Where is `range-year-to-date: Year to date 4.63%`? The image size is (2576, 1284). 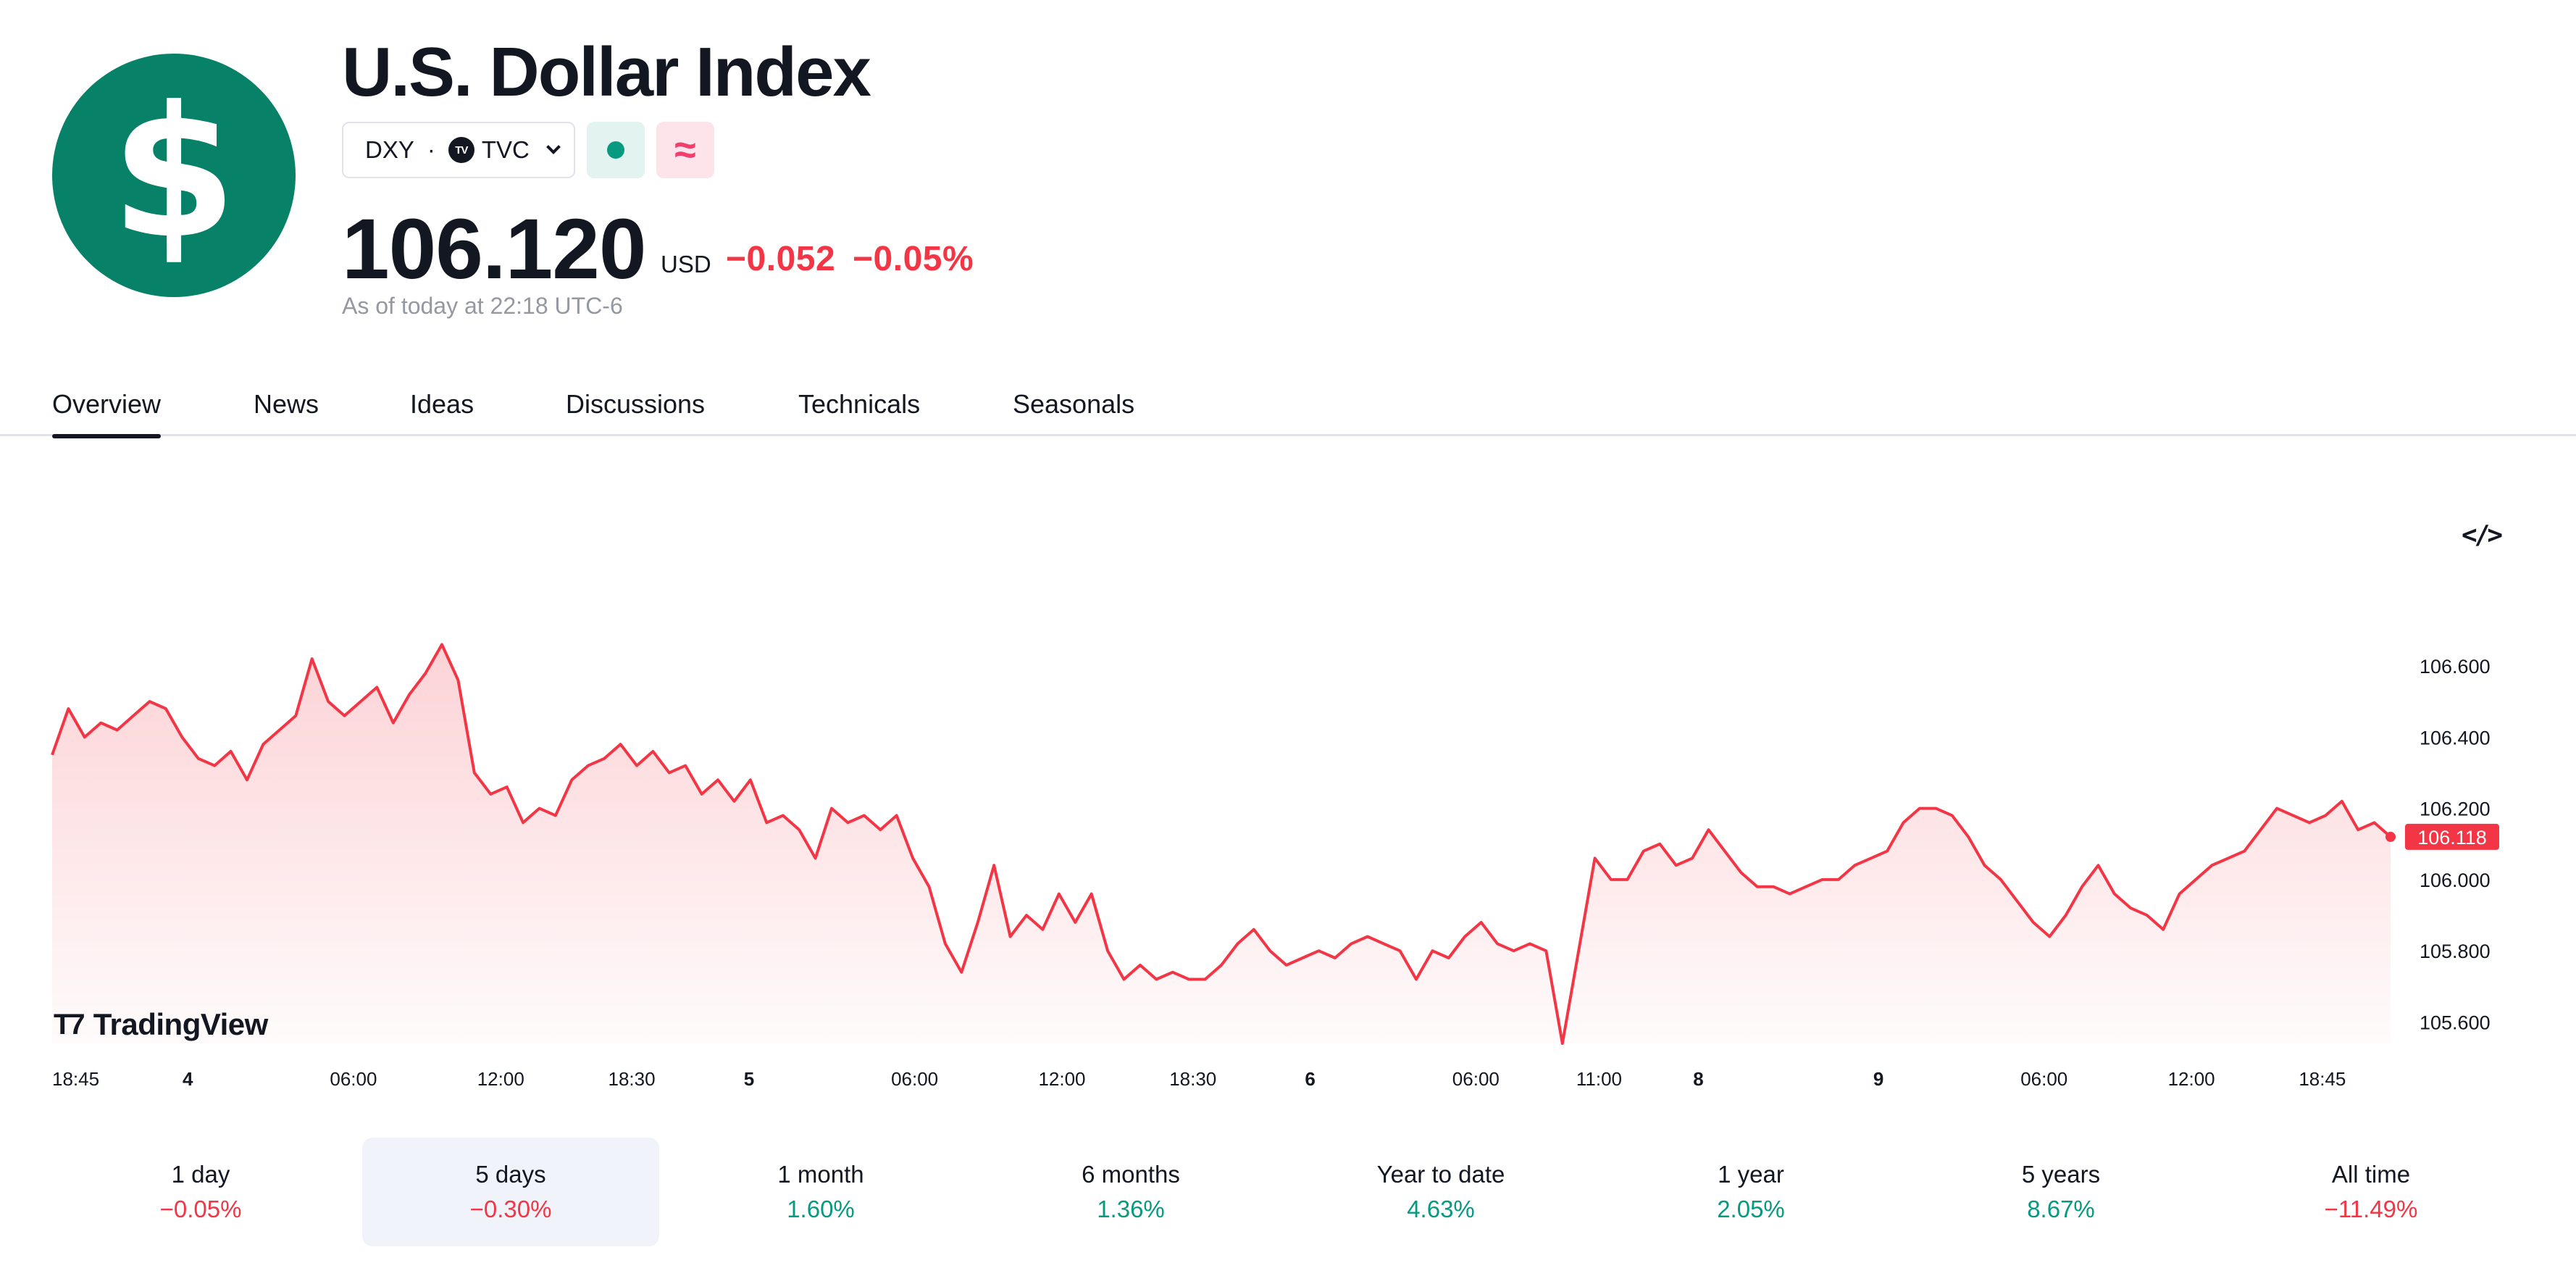
range-year-to-date: Year to date 4.63% is located at coordinates (1440, 1192).